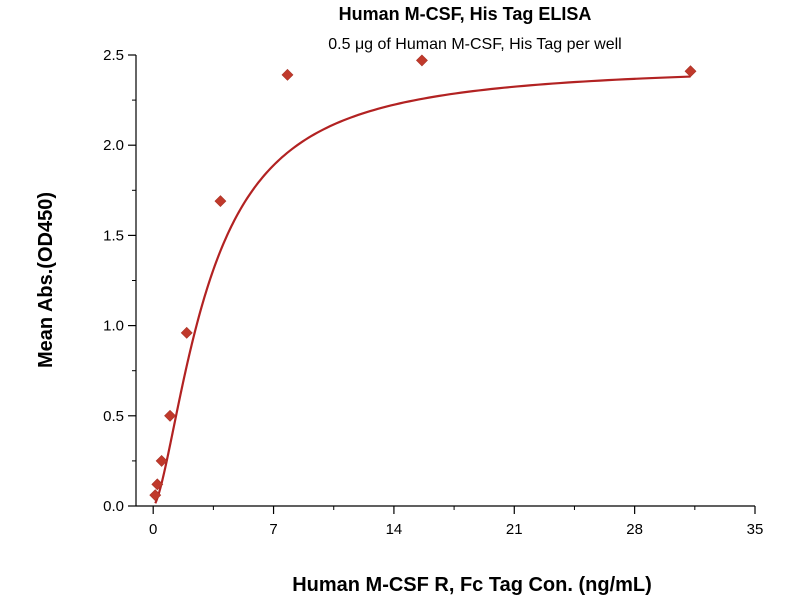 This screenshot has height=600, width=800. What do you see at coordinates (113, 145) in the screenshot?
I see `y-tick-label: 2.0` at bounding box center [113, 145].